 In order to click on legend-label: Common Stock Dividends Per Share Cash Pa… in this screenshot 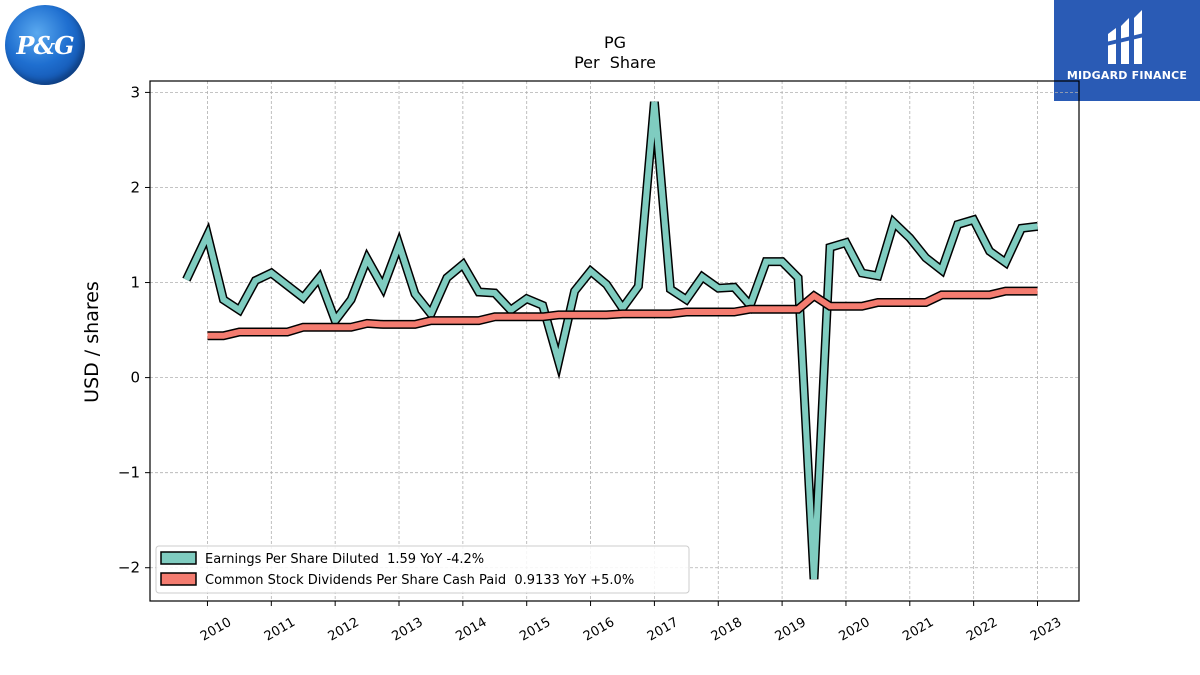, I will do `click(419, 580)`.